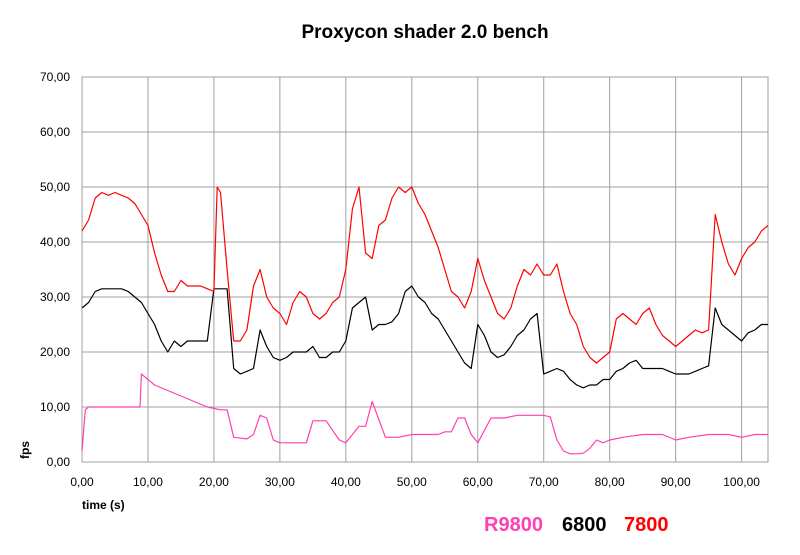 This screenshot has height=555, width=800. What do you see at coordinates (424, 32) in the screenshot?
I see `chart-title: Proxycon shader 2.0 bench` at bounding box center [424, 32].